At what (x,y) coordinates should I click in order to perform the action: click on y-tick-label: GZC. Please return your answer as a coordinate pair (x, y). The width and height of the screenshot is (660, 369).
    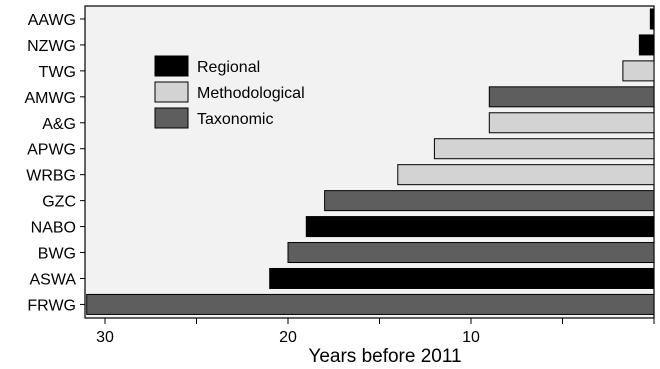
    Looking at the image, I should click on (59, 202).